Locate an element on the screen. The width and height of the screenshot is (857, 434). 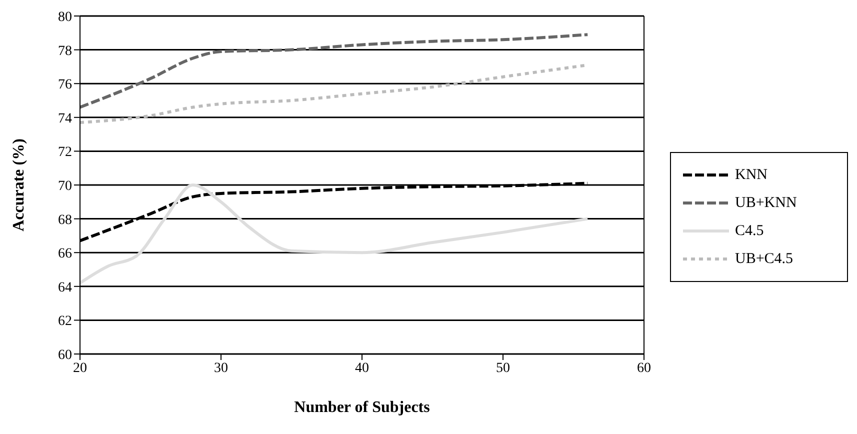
y-tick-label: 64 is located at coordinates (65, 288).